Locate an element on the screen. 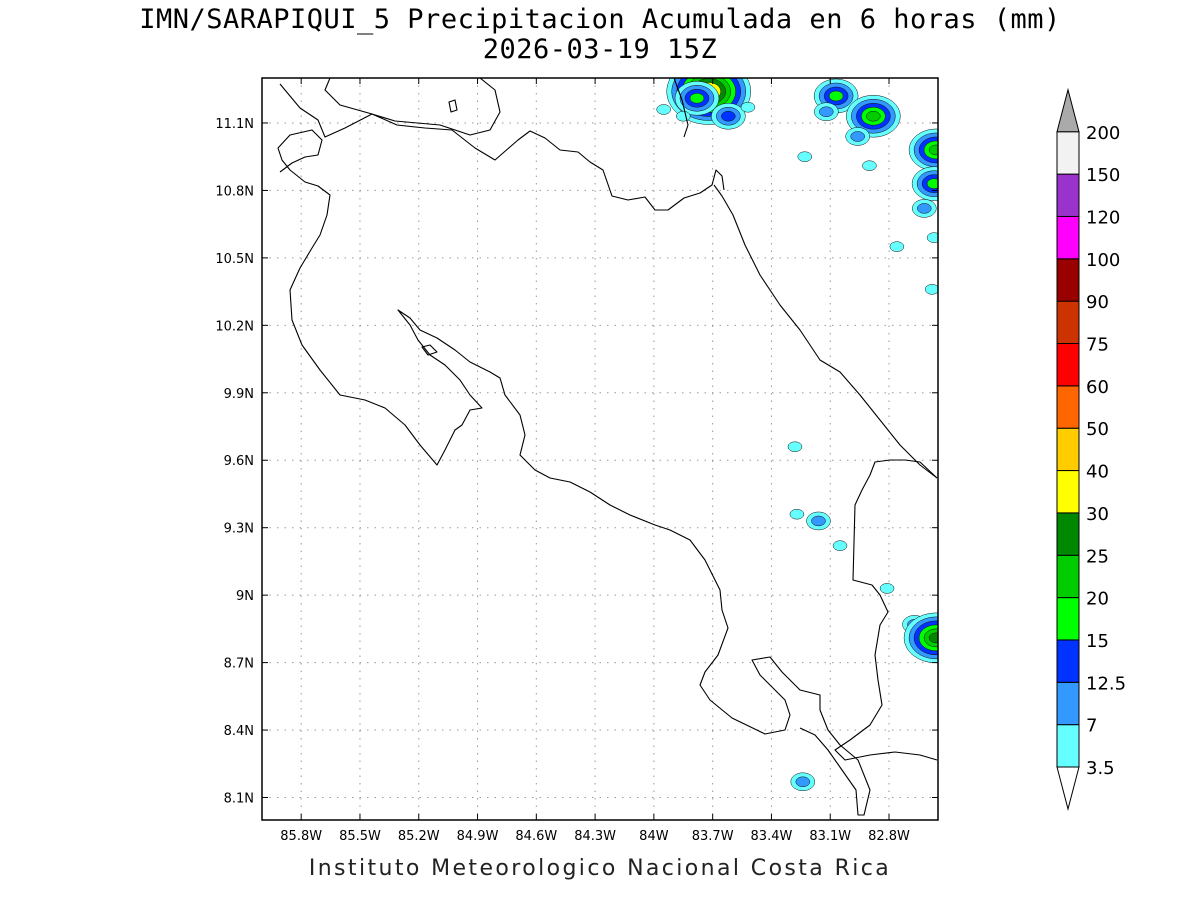  lat-tick-label: 9.3N is located at coordinates (239, 529).